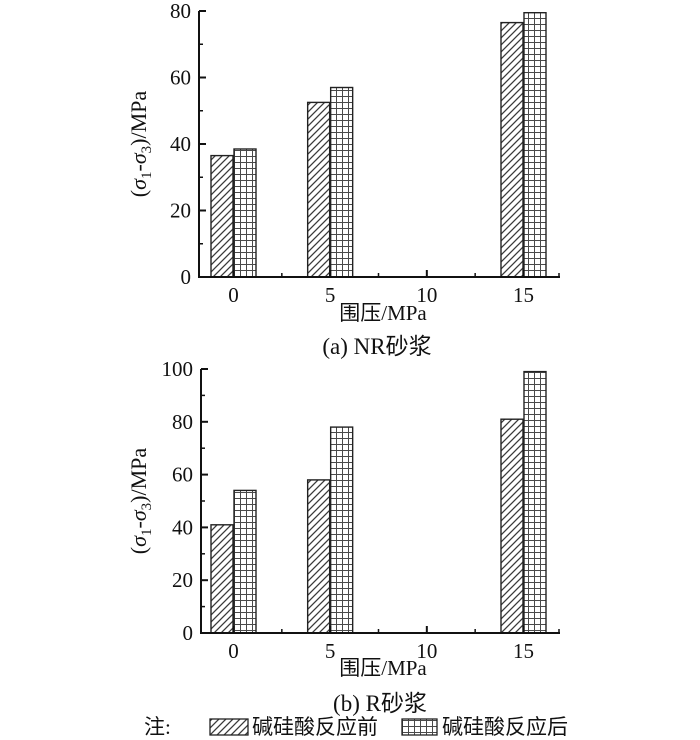 This screenshot has height=740, width=700. Describe the element at coordinates (157, 727) in the screenshot. I see `legend-prefix: 注:` at that location.